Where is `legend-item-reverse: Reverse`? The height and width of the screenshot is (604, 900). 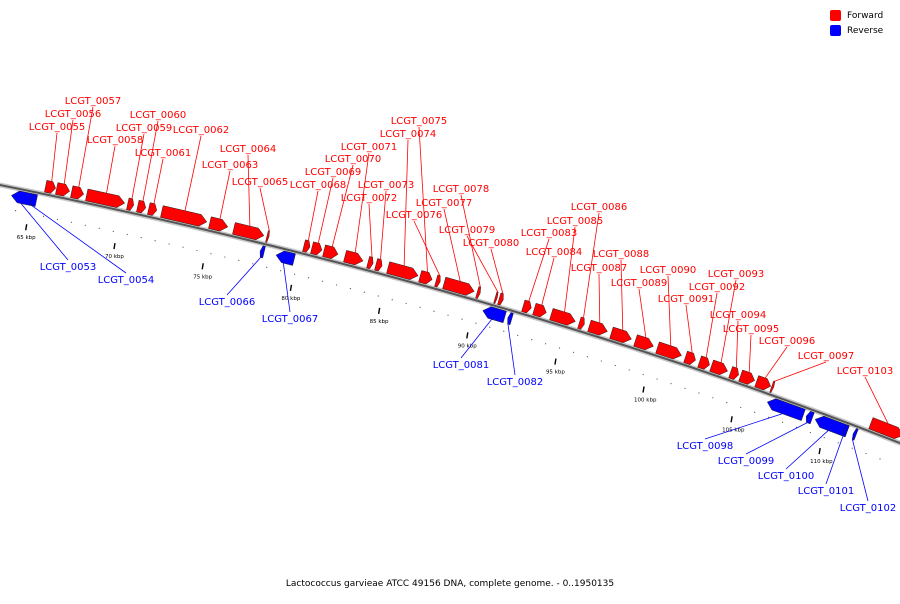 legend-item-reverse: Reverse is located at coordinates (860, 30).